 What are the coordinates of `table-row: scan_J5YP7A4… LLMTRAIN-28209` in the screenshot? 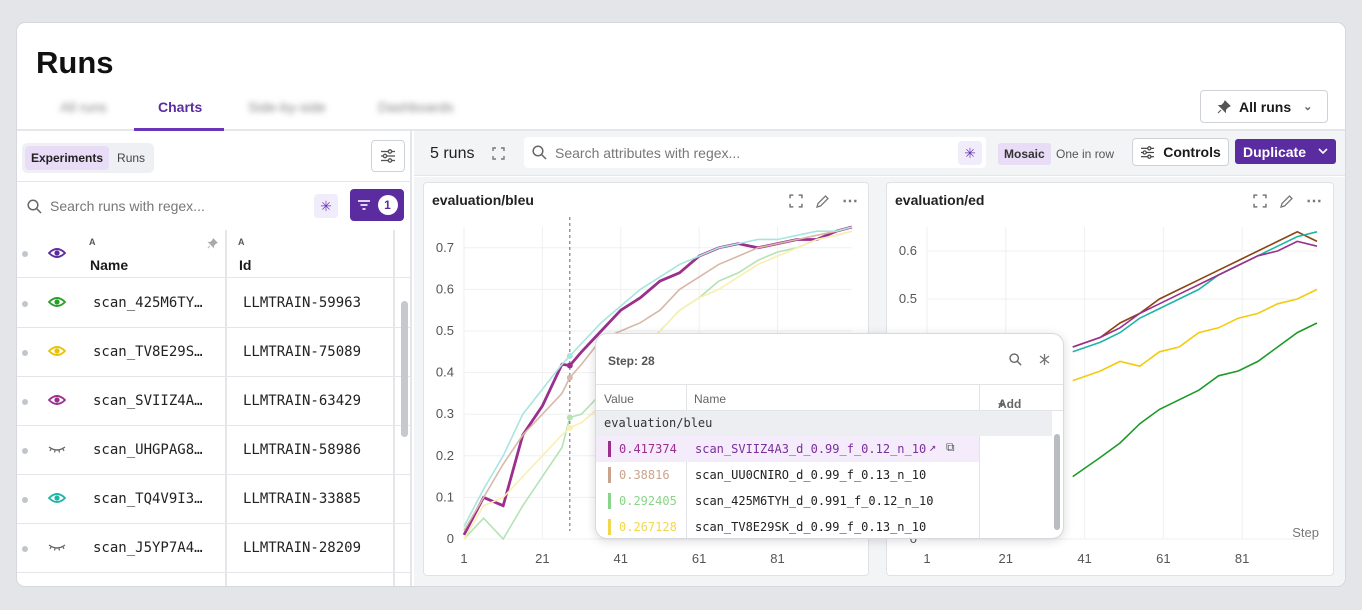 It's located at (213, 548).